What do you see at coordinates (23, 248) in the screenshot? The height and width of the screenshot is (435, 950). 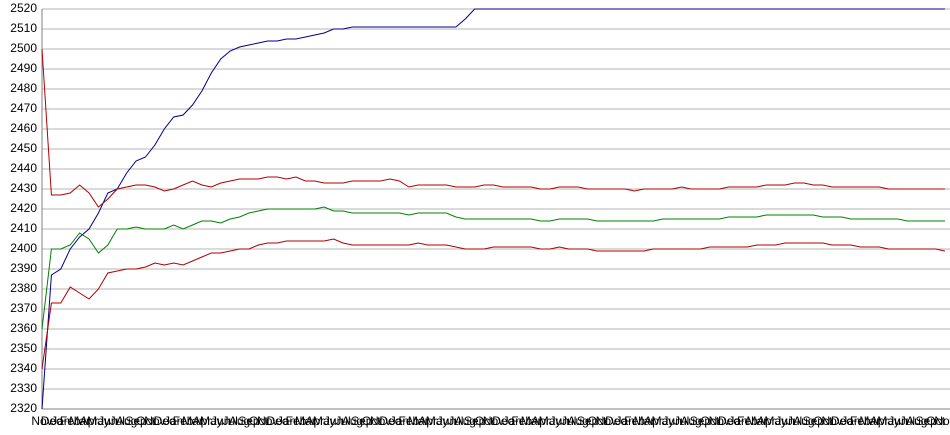 I see `y-tick-label: 2400` at bounding box center [23, 248].